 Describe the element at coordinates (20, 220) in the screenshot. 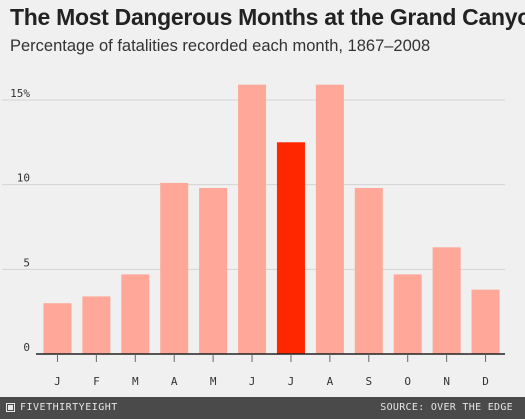

I see `y-axis-ticks: 0 5 10 15%` at that location.